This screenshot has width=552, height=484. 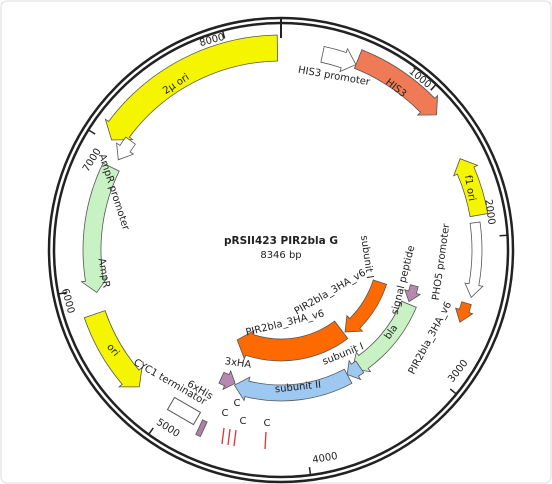 I want to click on feature-label: f1 ori, so click(x=469, y=188).